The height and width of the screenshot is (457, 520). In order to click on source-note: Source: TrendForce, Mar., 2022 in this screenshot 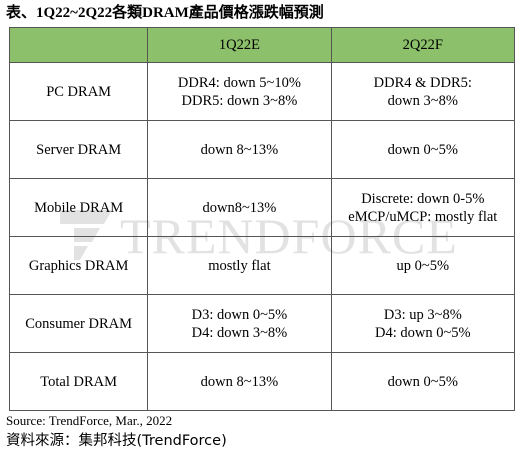, I will do `click(89, 420)`.